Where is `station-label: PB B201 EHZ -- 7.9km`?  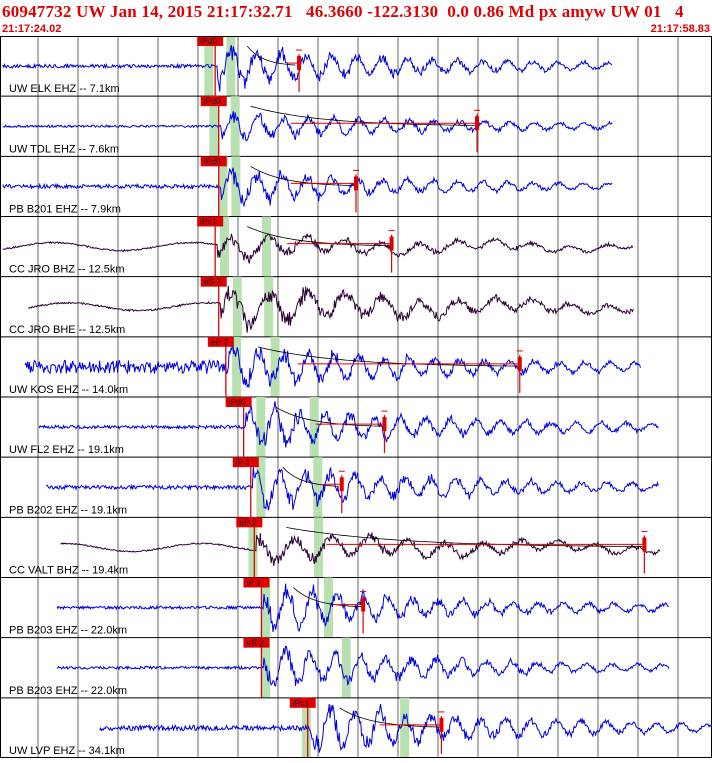
station-label: PB B201 EHZ -- 7.9km is located at coordinates (65, 210).